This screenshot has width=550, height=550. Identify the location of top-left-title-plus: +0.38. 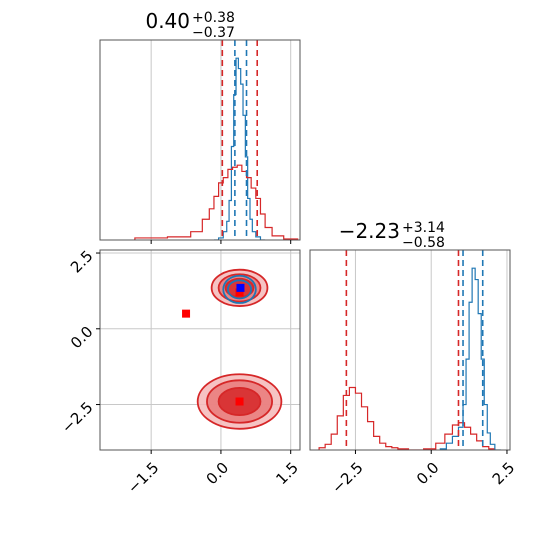
(213, 18).